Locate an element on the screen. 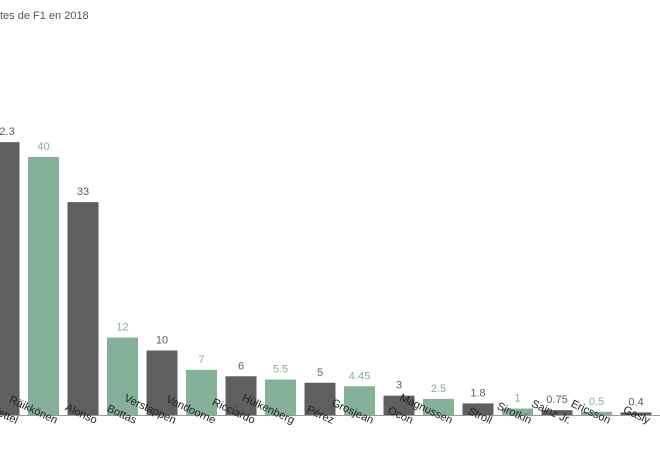  value-label: 7 is located at coordinates (201, 360).